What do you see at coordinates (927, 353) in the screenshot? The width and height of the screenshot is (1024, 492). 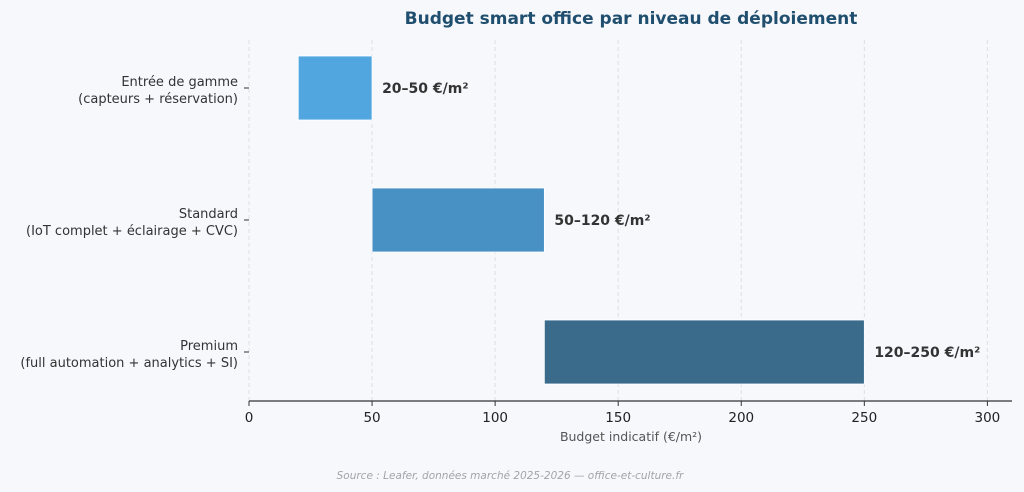 I see `data-label: 120–250 €/m²` at bounding box center [927, 353].